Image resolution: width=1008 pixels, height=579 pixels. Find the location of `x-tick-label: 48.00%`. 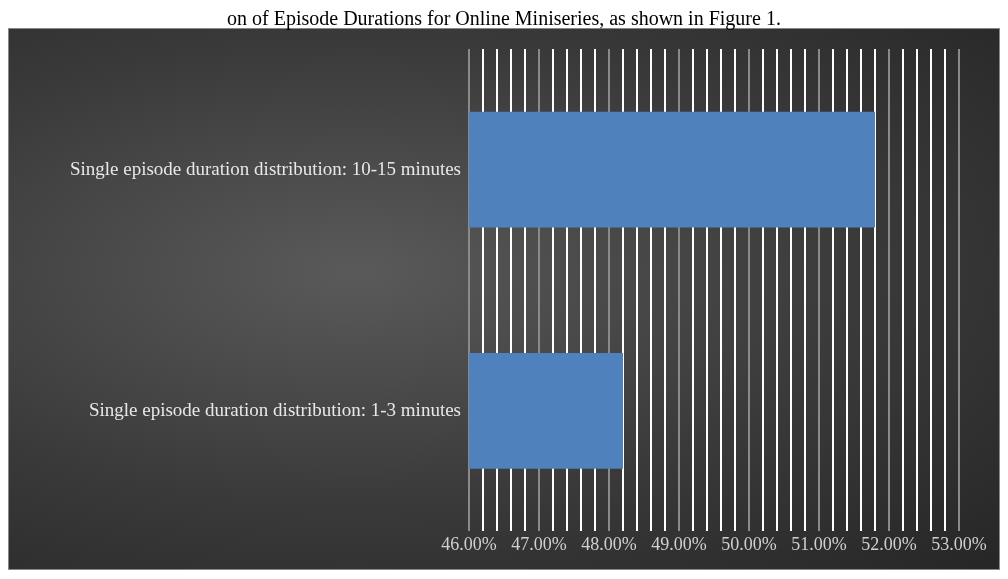

x-tick-label: 48.00% is located at coordinates (609, 543).